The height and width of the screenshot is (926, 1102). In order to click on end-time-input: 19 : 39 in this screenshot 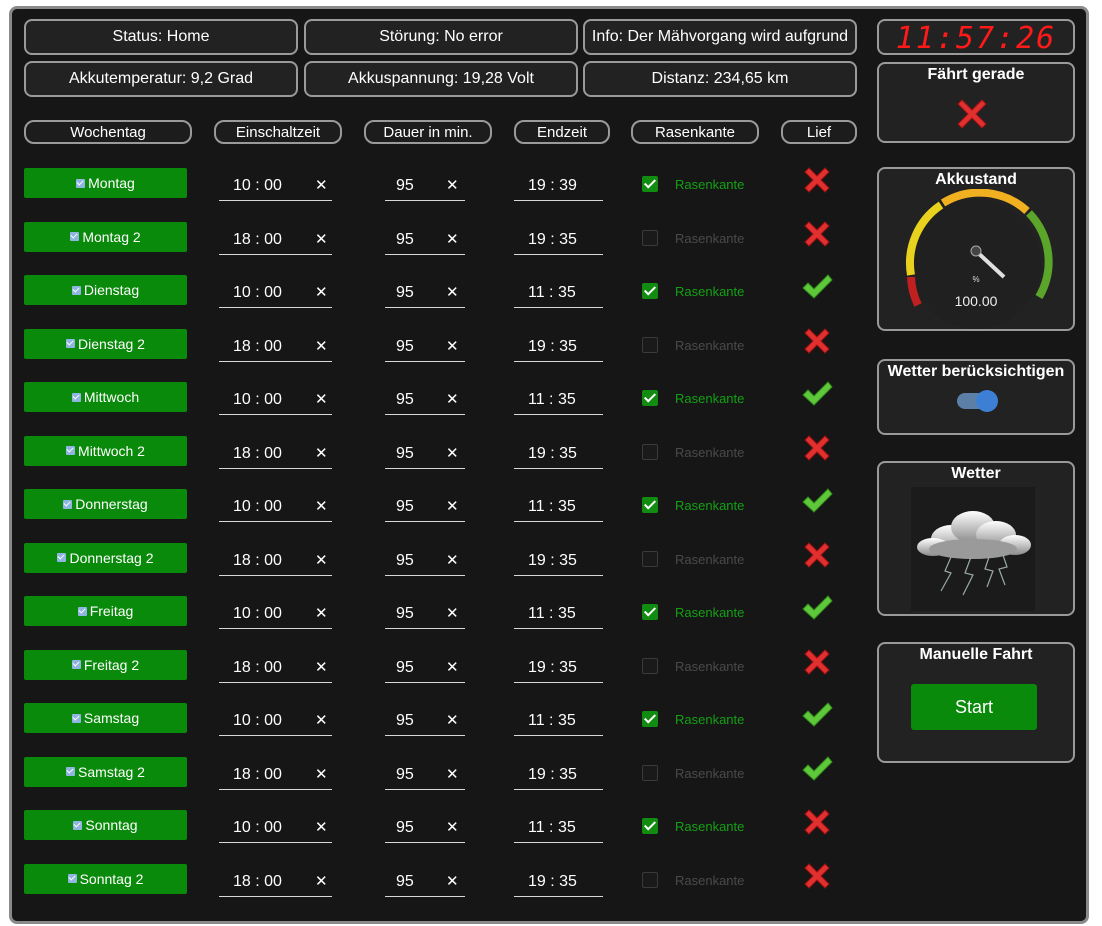, I will do `click(558, 186)`.